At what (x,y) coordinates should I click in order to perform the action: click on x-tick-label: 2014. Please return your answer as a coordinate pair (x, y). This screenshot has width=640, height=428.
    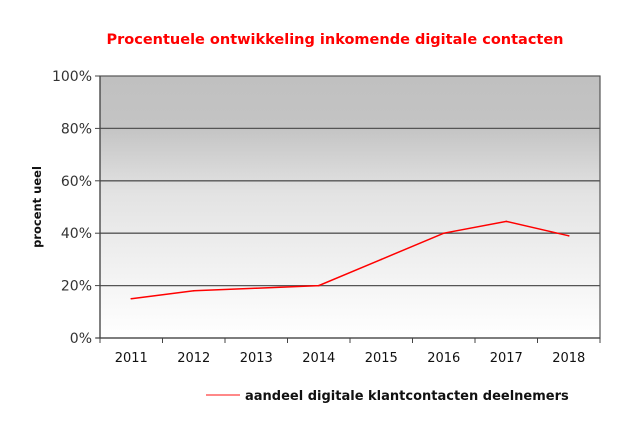
    Looking at the image, I should click on (318, 358).